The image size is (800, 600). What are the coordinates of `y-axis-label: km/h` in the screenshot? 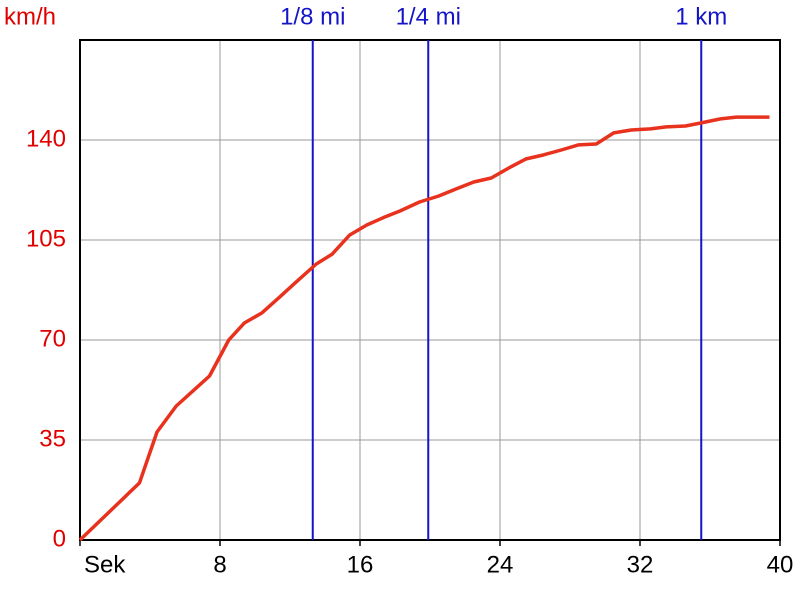 It's located at (30, 16).